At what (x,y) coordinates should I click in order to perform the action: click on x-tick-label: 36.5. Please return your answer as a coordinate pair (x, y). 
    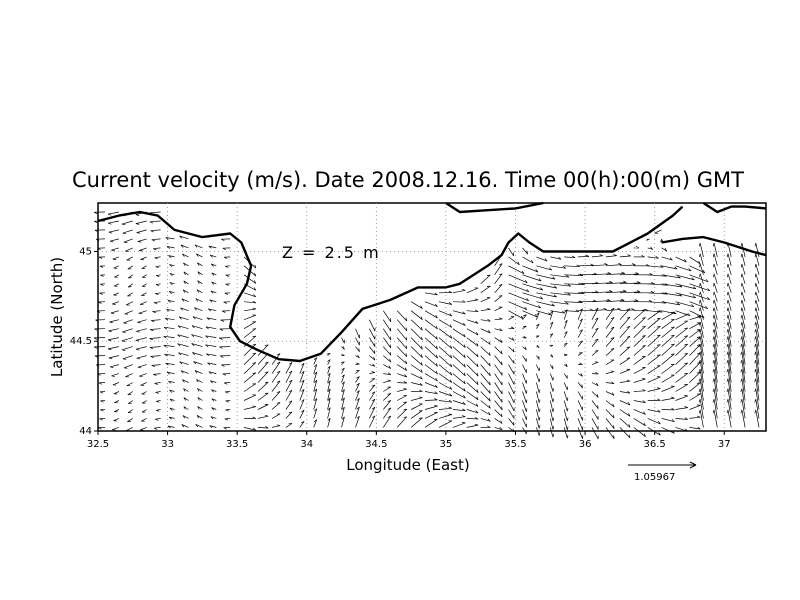
    Looking at the image, I should click on (655, 444).